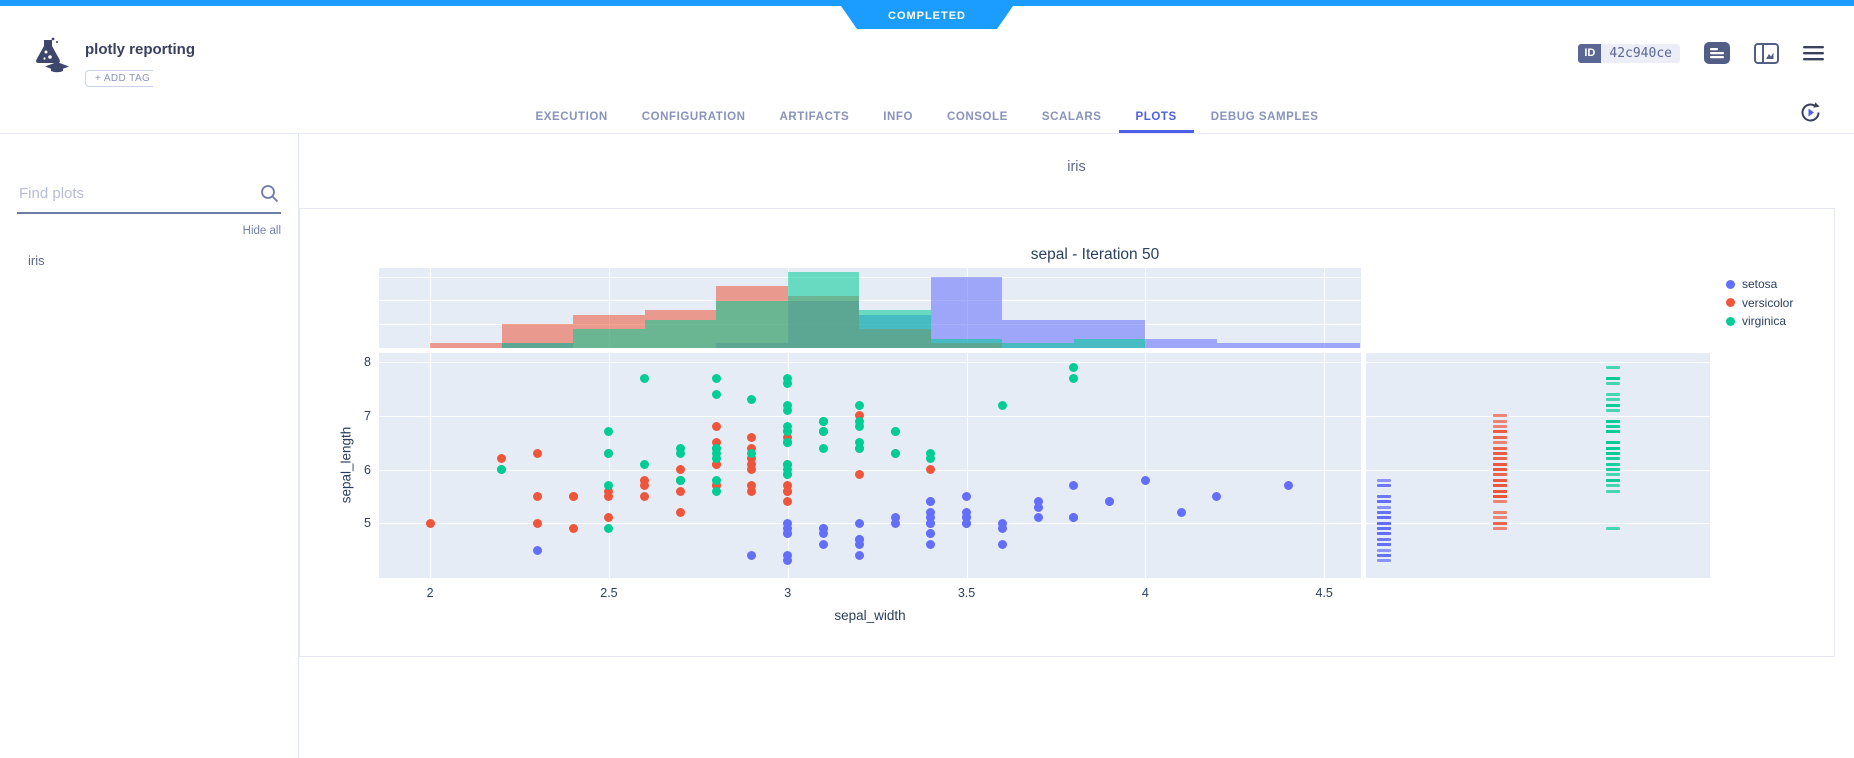  I want to click on y-tick-label: 7, so click(367, 415).